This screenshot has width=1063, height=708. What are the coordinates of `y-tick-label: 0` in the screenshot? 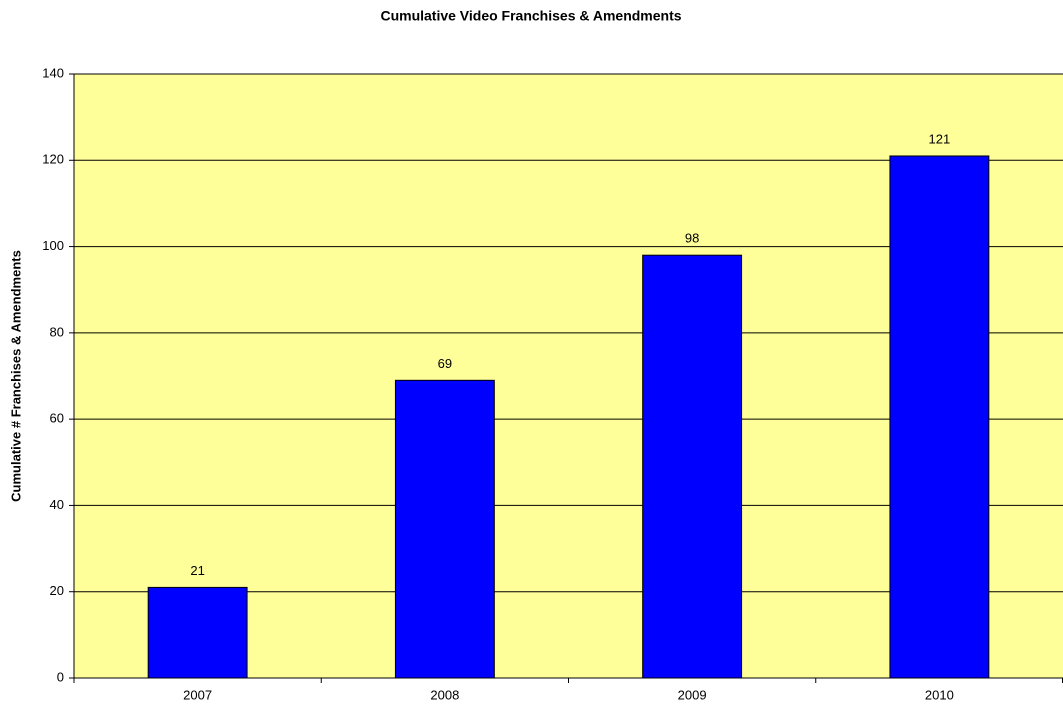 It's located at (60, 676).